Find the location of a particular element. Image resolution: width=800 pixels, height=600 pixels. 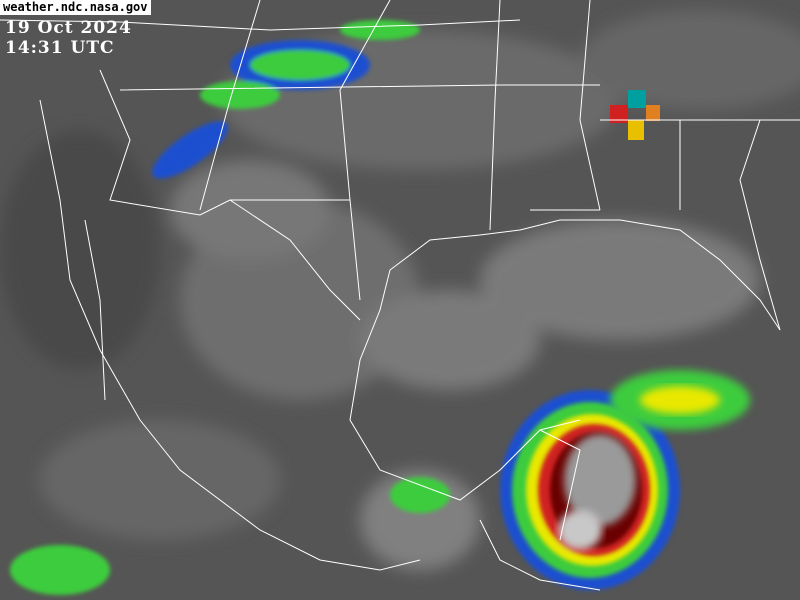

image-time: 14:31 UTC is located at coordinates (60, 48).